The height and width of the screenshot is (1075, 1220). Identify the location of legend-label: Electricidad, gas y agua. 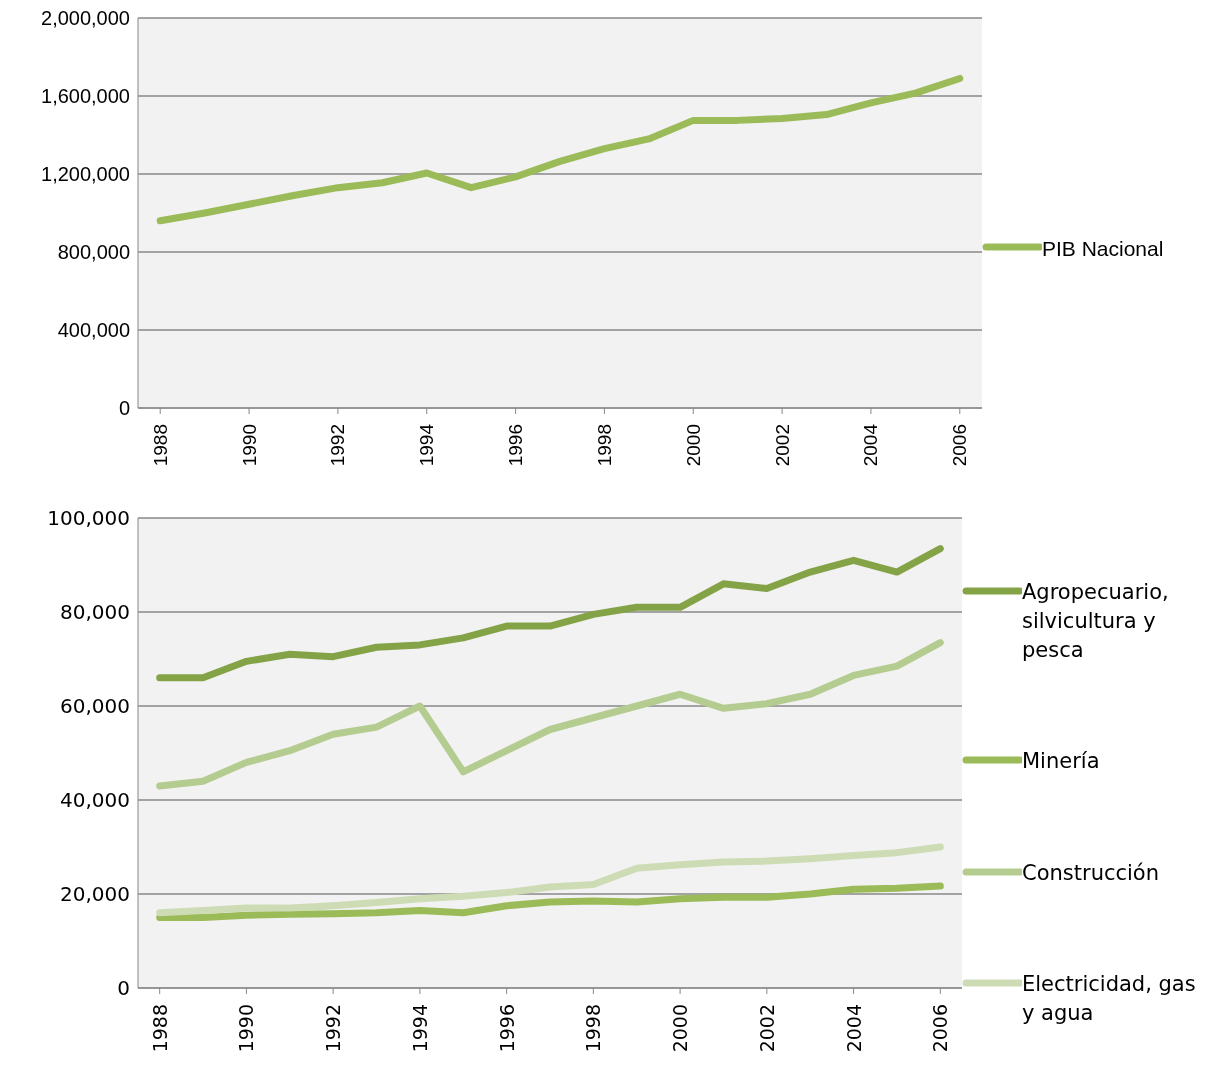
(1109, 999).